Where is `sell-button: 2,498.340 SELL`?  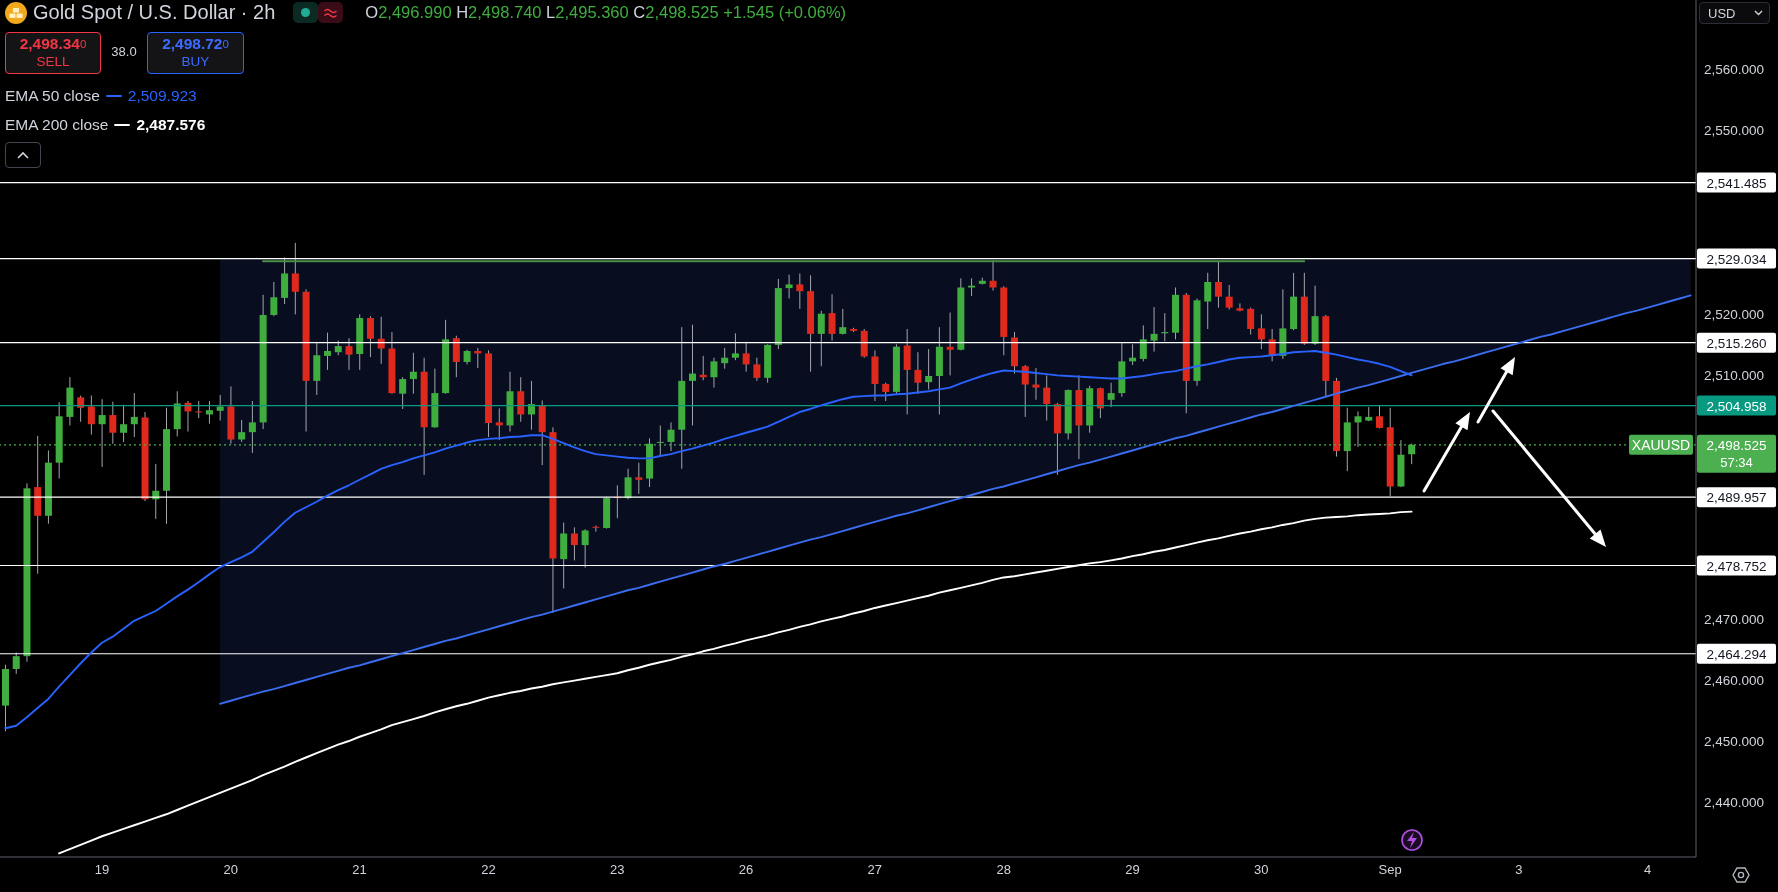
sell-button: 2,498.340 SELL is located at coordinates (53, 53).